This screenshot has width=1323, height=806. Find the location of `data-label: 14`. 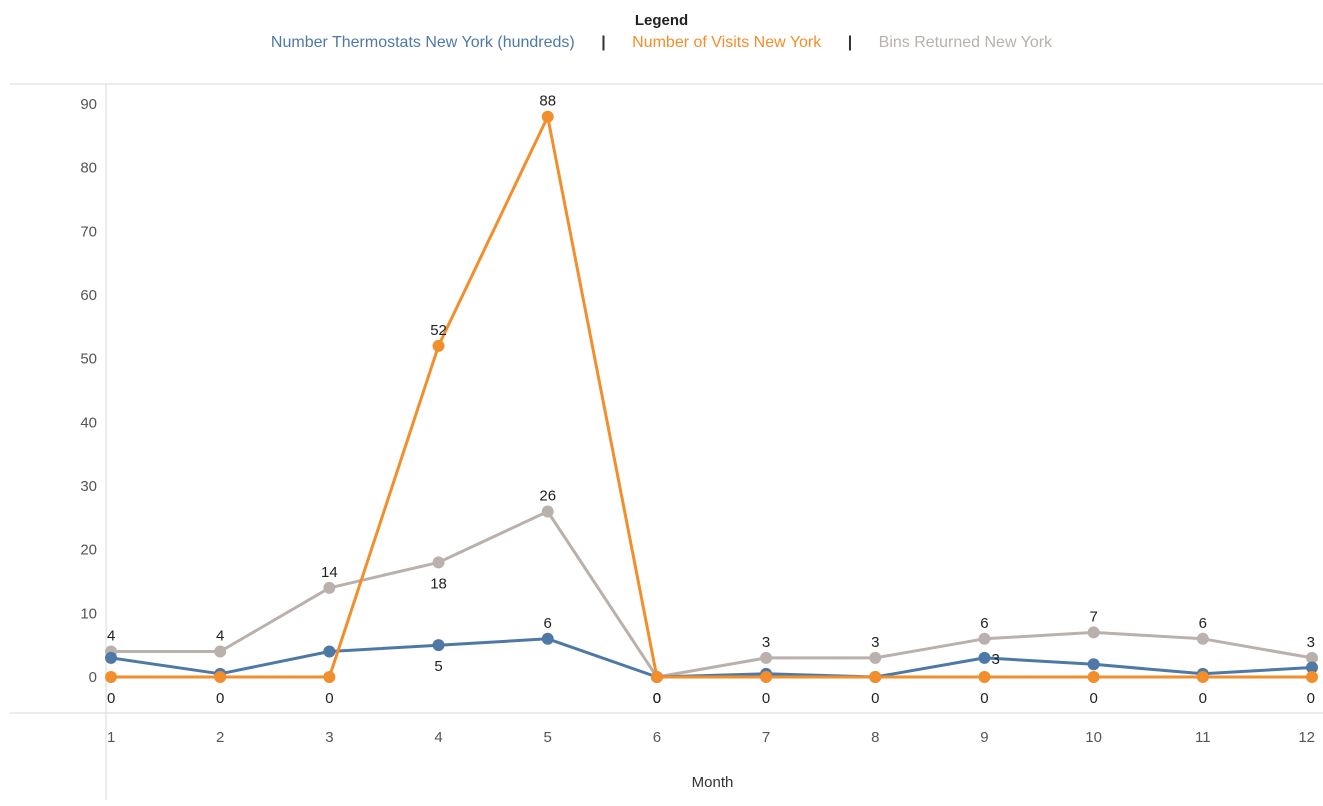

data-label: 14 is located at coordinates (329, 572).